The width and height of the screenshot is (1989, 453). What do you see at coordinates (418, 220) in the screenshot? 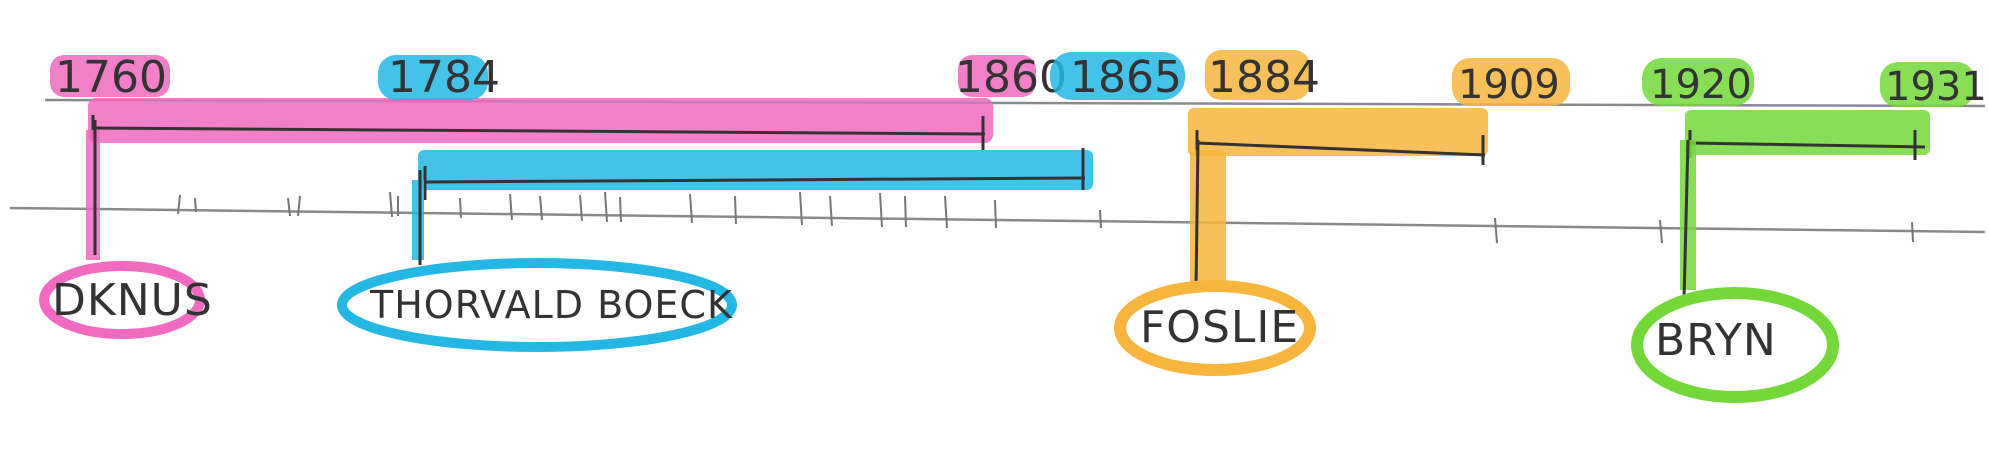
I see `thorvald-stem-highlight` at bounding box center [418, 220].